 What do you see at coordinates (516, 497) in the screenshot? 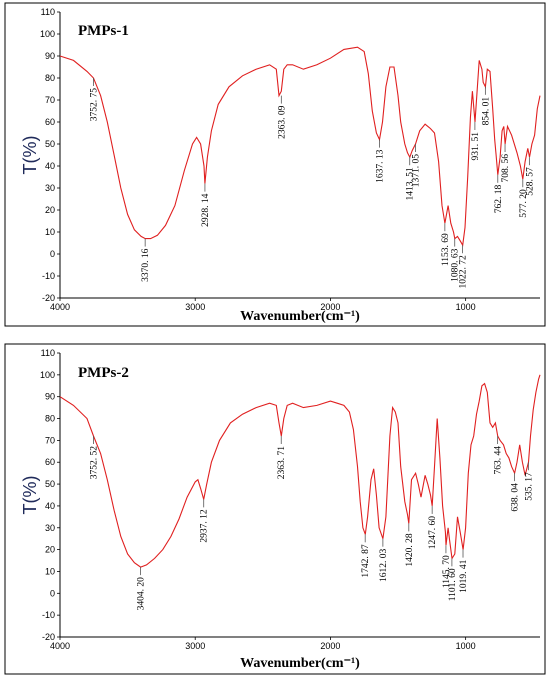
I see `peak-label: 638. 04` at bounding box center [516, 497].